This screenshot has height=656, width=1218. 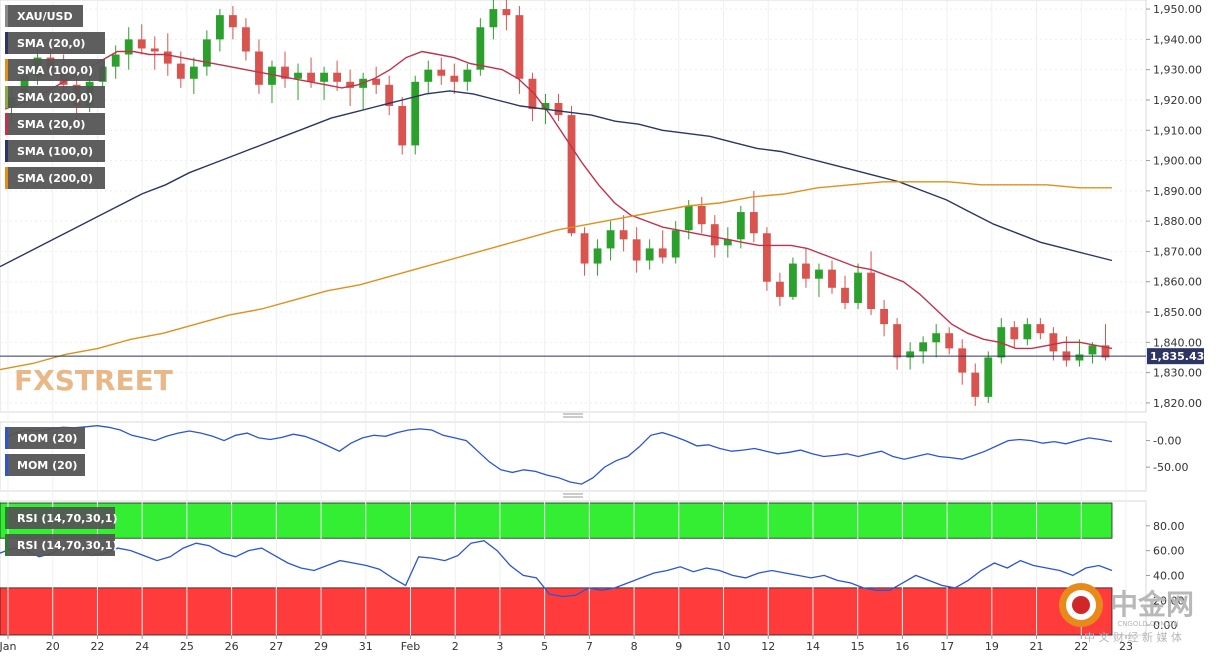 I want to click on rsi-line, so click(x=556, y=569).